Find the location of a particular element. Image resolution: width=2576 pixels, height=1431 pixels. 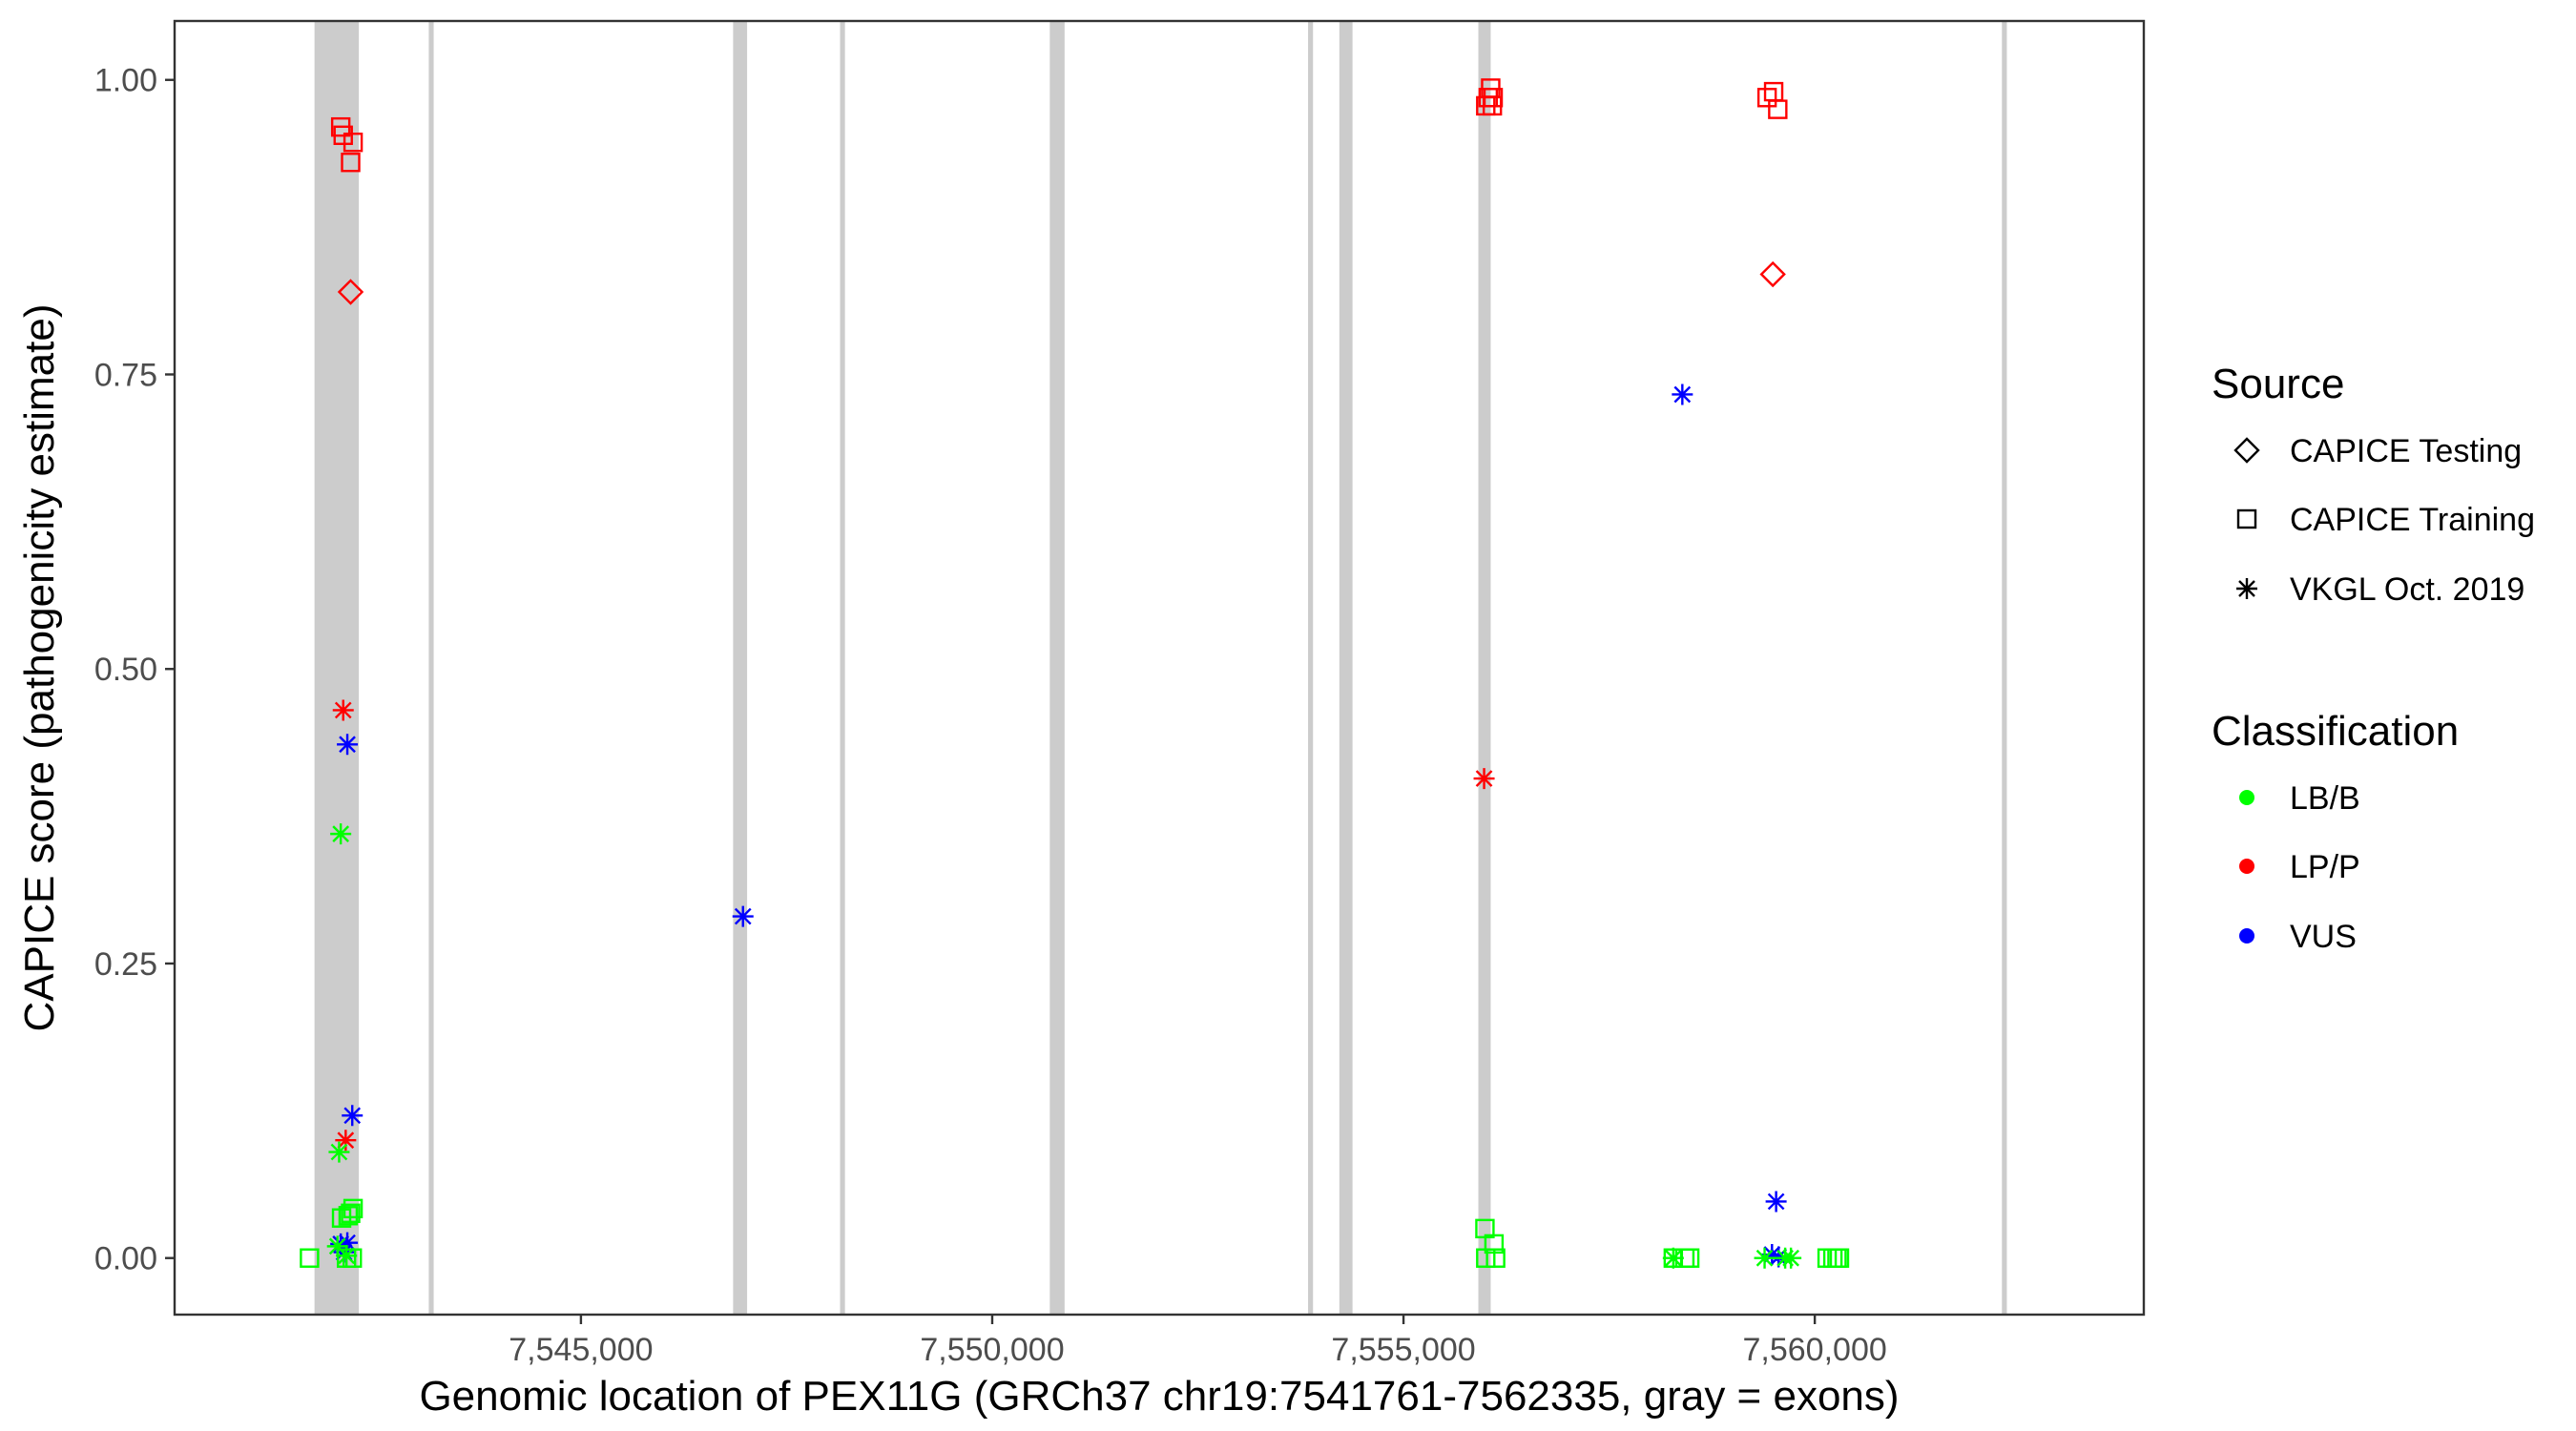

y-tick-label: 0.00 is located at coordinates (125, 1259).